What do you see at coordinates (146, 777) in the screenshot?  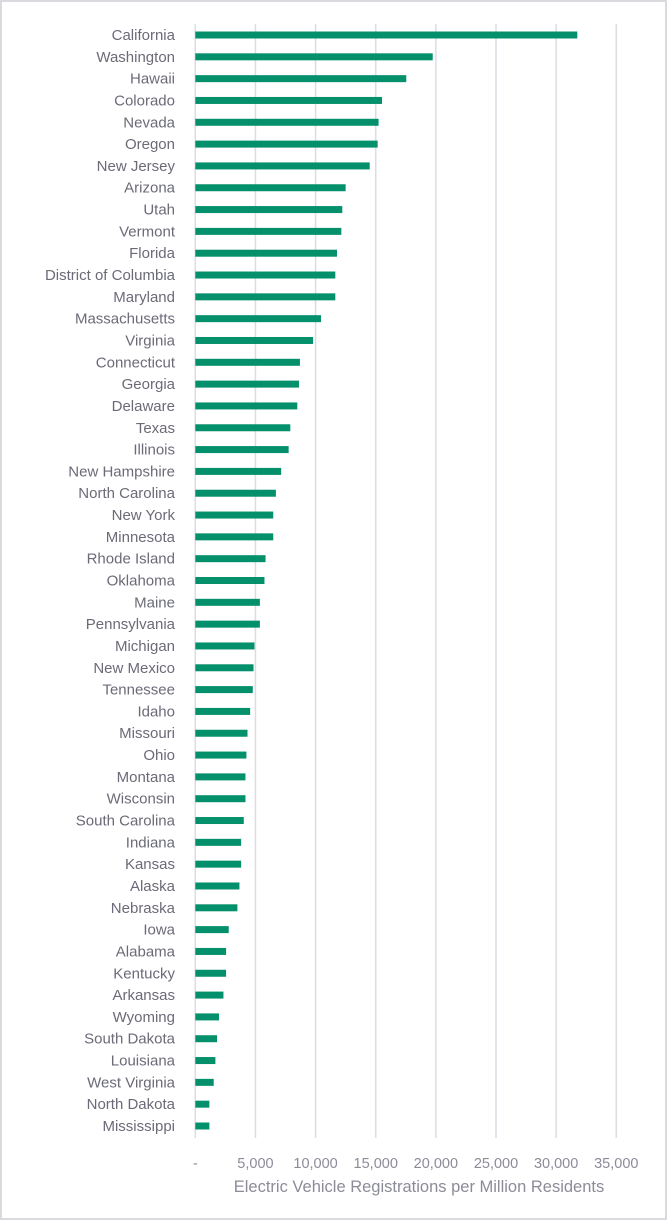 I see `category-label: Montana` at bounding box center [146, 777].